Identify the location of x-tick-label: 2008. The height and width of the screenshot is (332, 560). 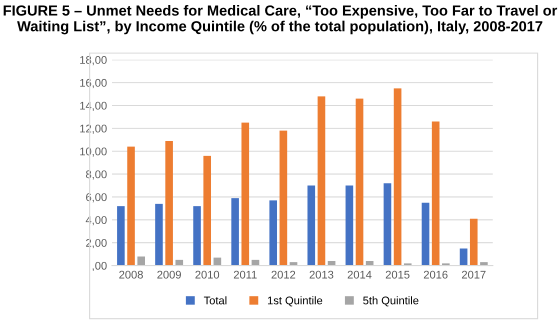
(131, 274).